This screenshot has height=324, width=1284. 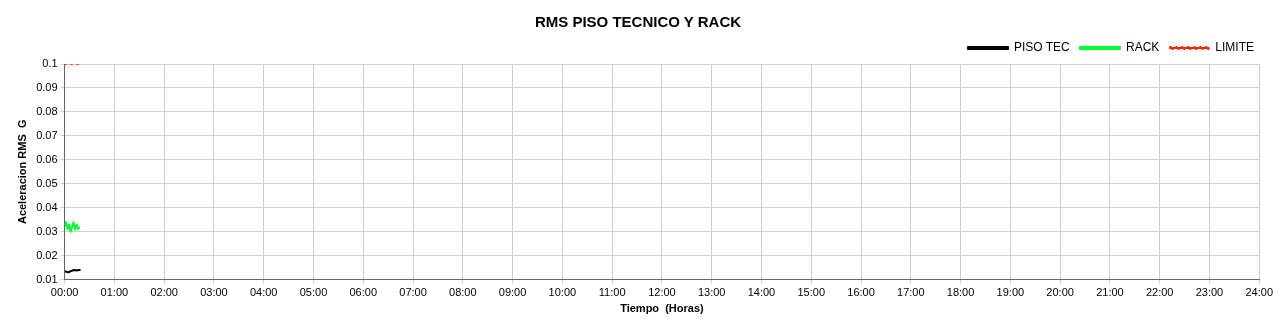 I want to click on y-tick-label: 0.08, so click(x=47, y=110).